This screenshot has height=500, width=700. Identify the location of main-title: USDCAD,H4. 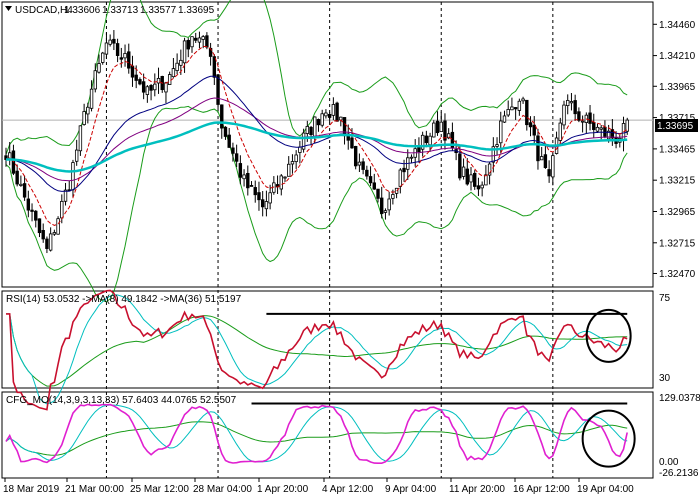
(44, 10).